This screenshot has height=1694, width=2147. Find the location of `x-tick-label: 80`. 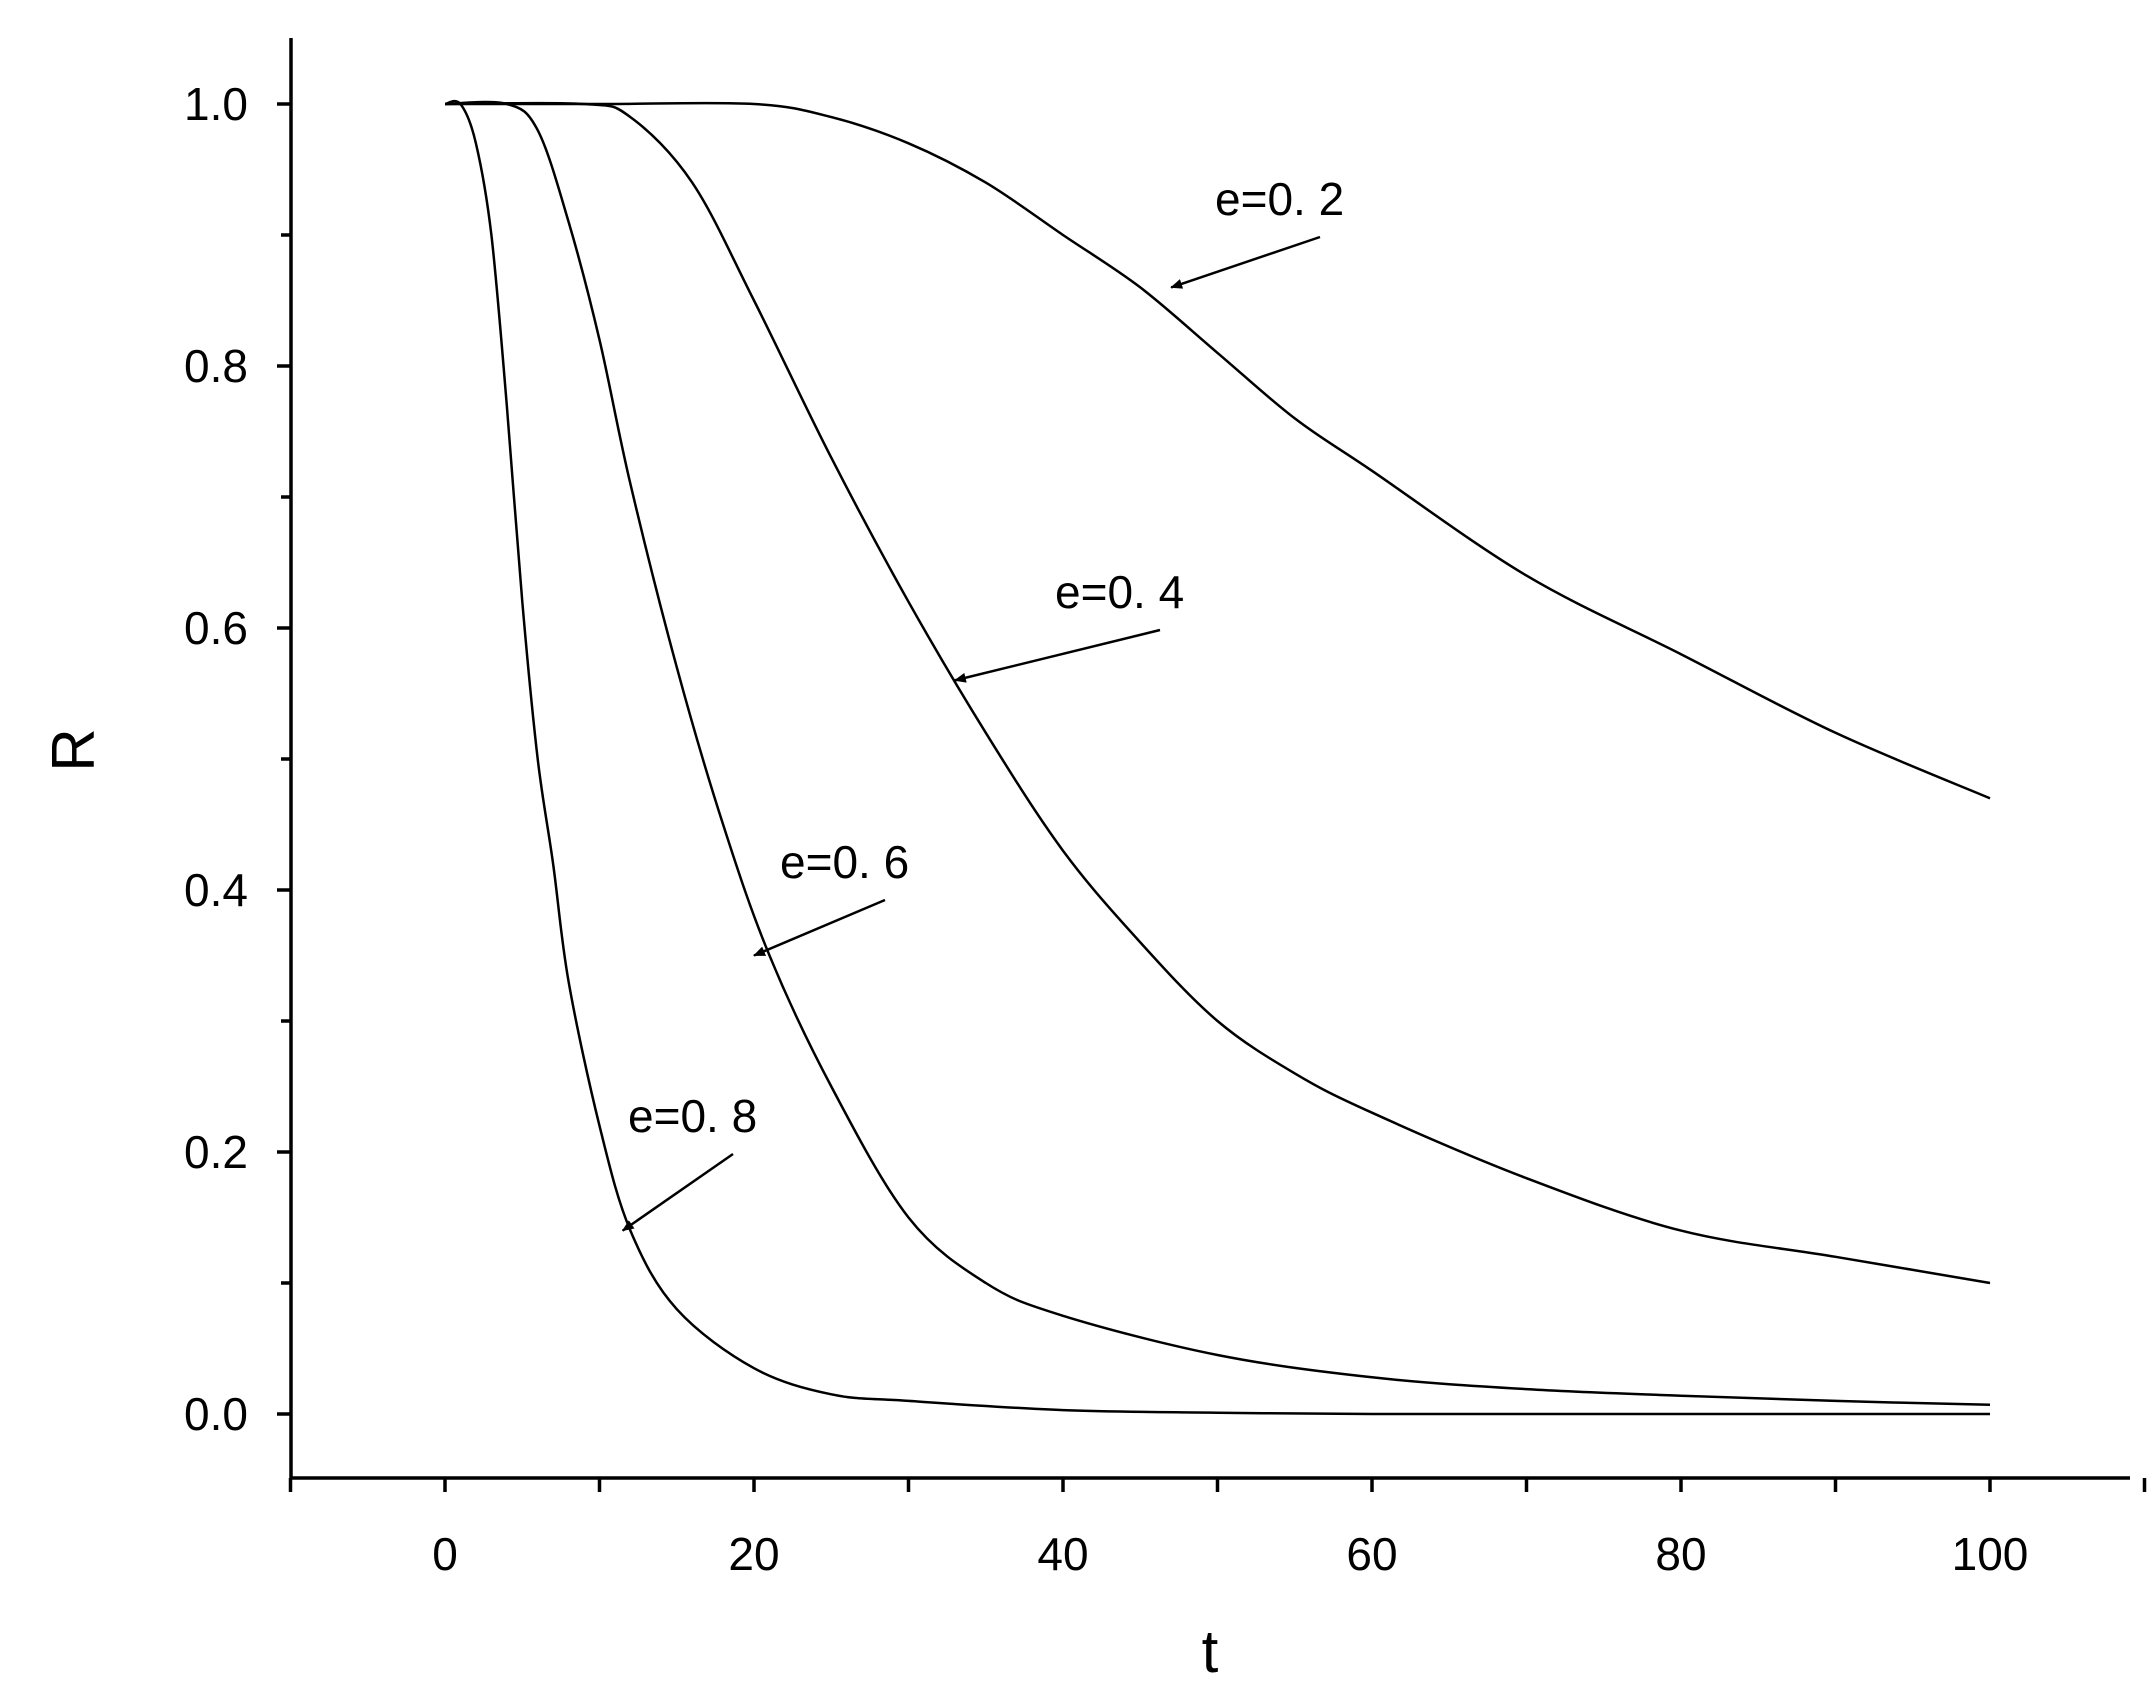

x-tick-label: 80 is located at coordinates (1680, 1554).